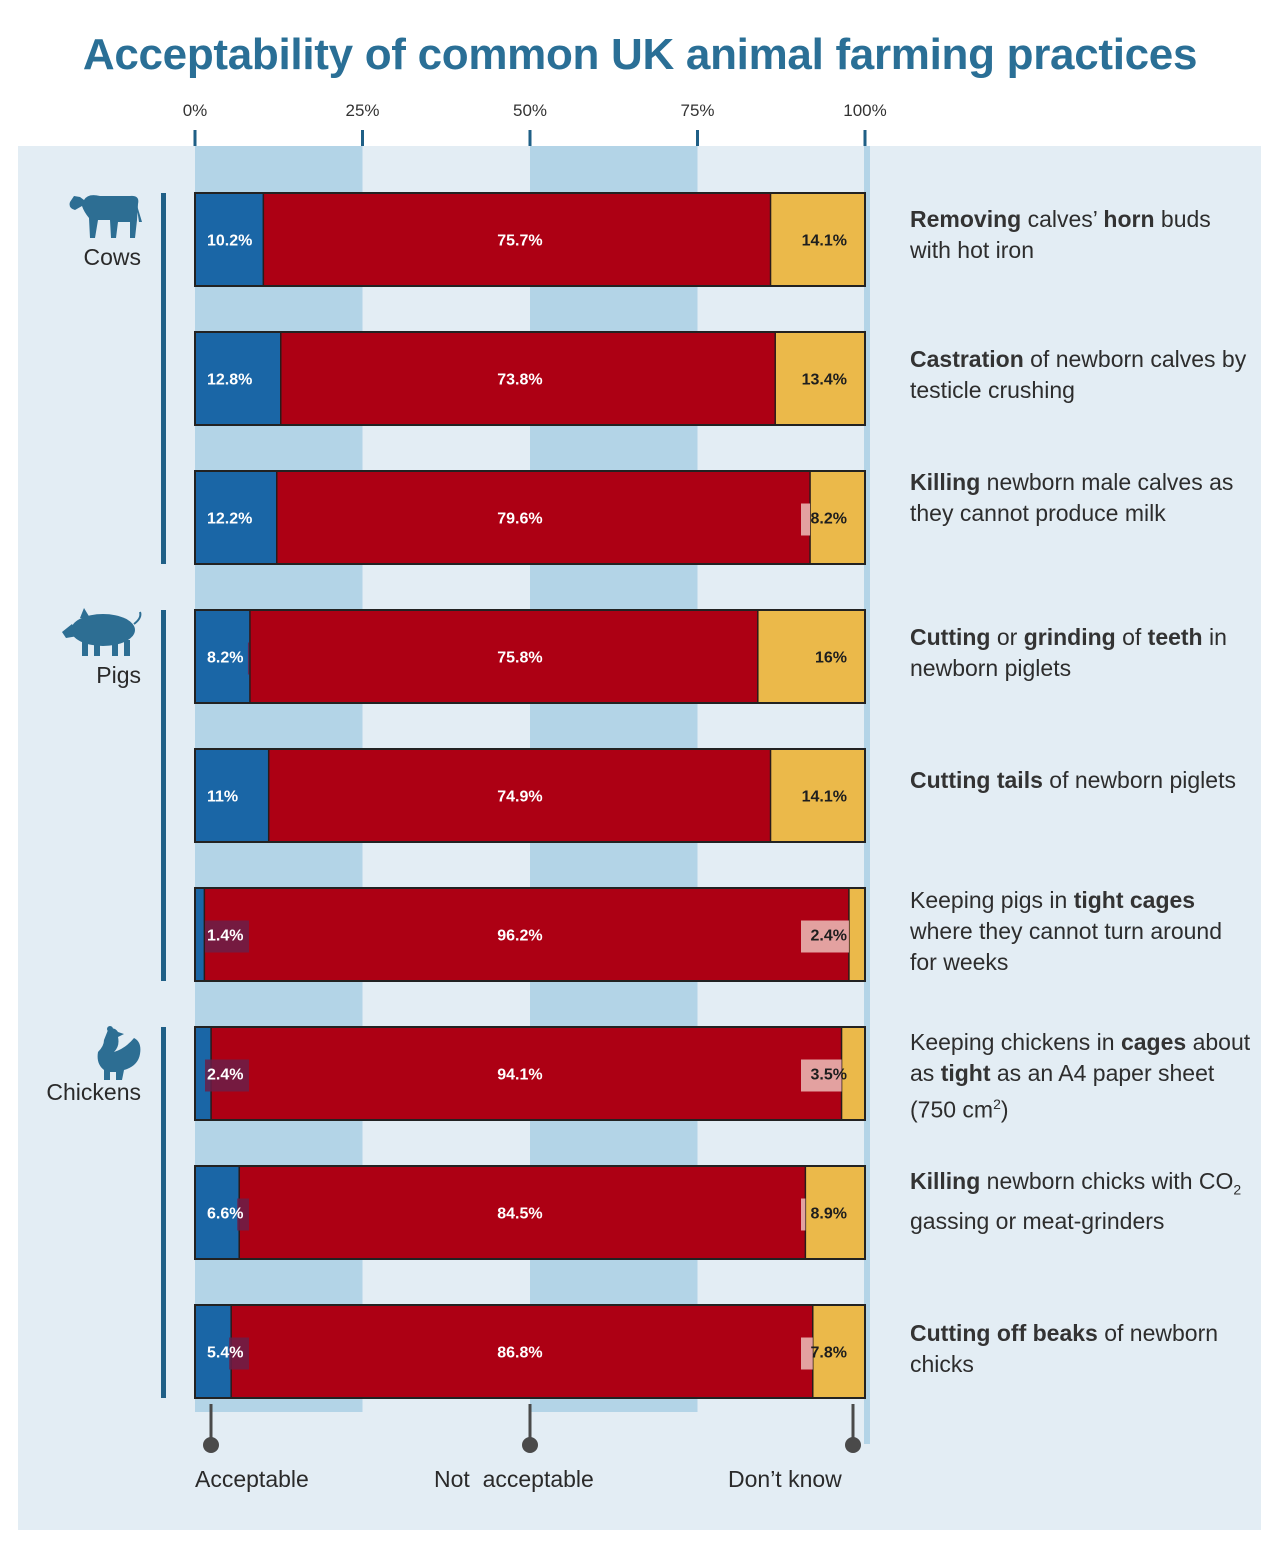  What do you see at coordinates (1082, 780) in the screenshot?
I see `practice-description: Cutting tails of newborn piglets` at bounding box center [1082, 780].